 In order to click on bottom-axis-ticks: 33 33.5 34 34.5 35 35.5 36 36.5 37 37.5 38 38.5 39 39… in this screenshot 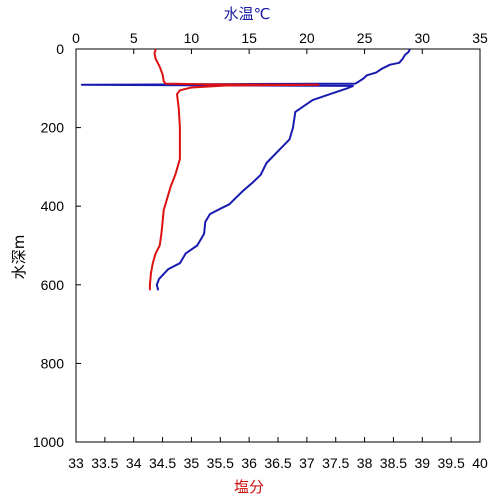, I will do `click(278, 454)`.